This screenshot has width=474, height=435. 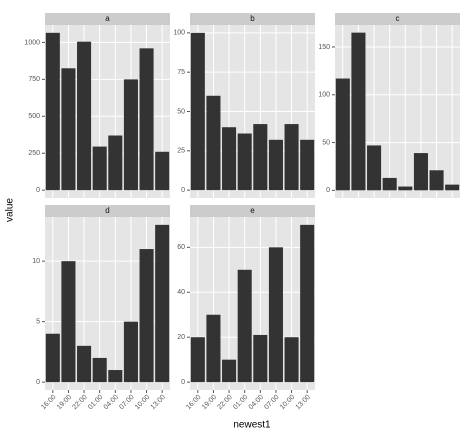 What do you see at coordinates (181, 72) in the screenshot?
I see `y-tick-label: 75` at bounding box center [181, 72].